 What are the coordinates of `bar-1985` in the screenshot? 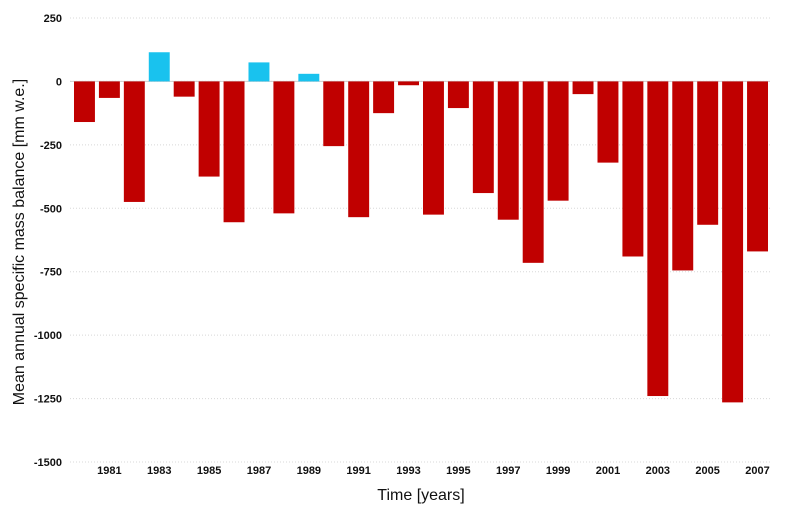 It's located at (209, 129).